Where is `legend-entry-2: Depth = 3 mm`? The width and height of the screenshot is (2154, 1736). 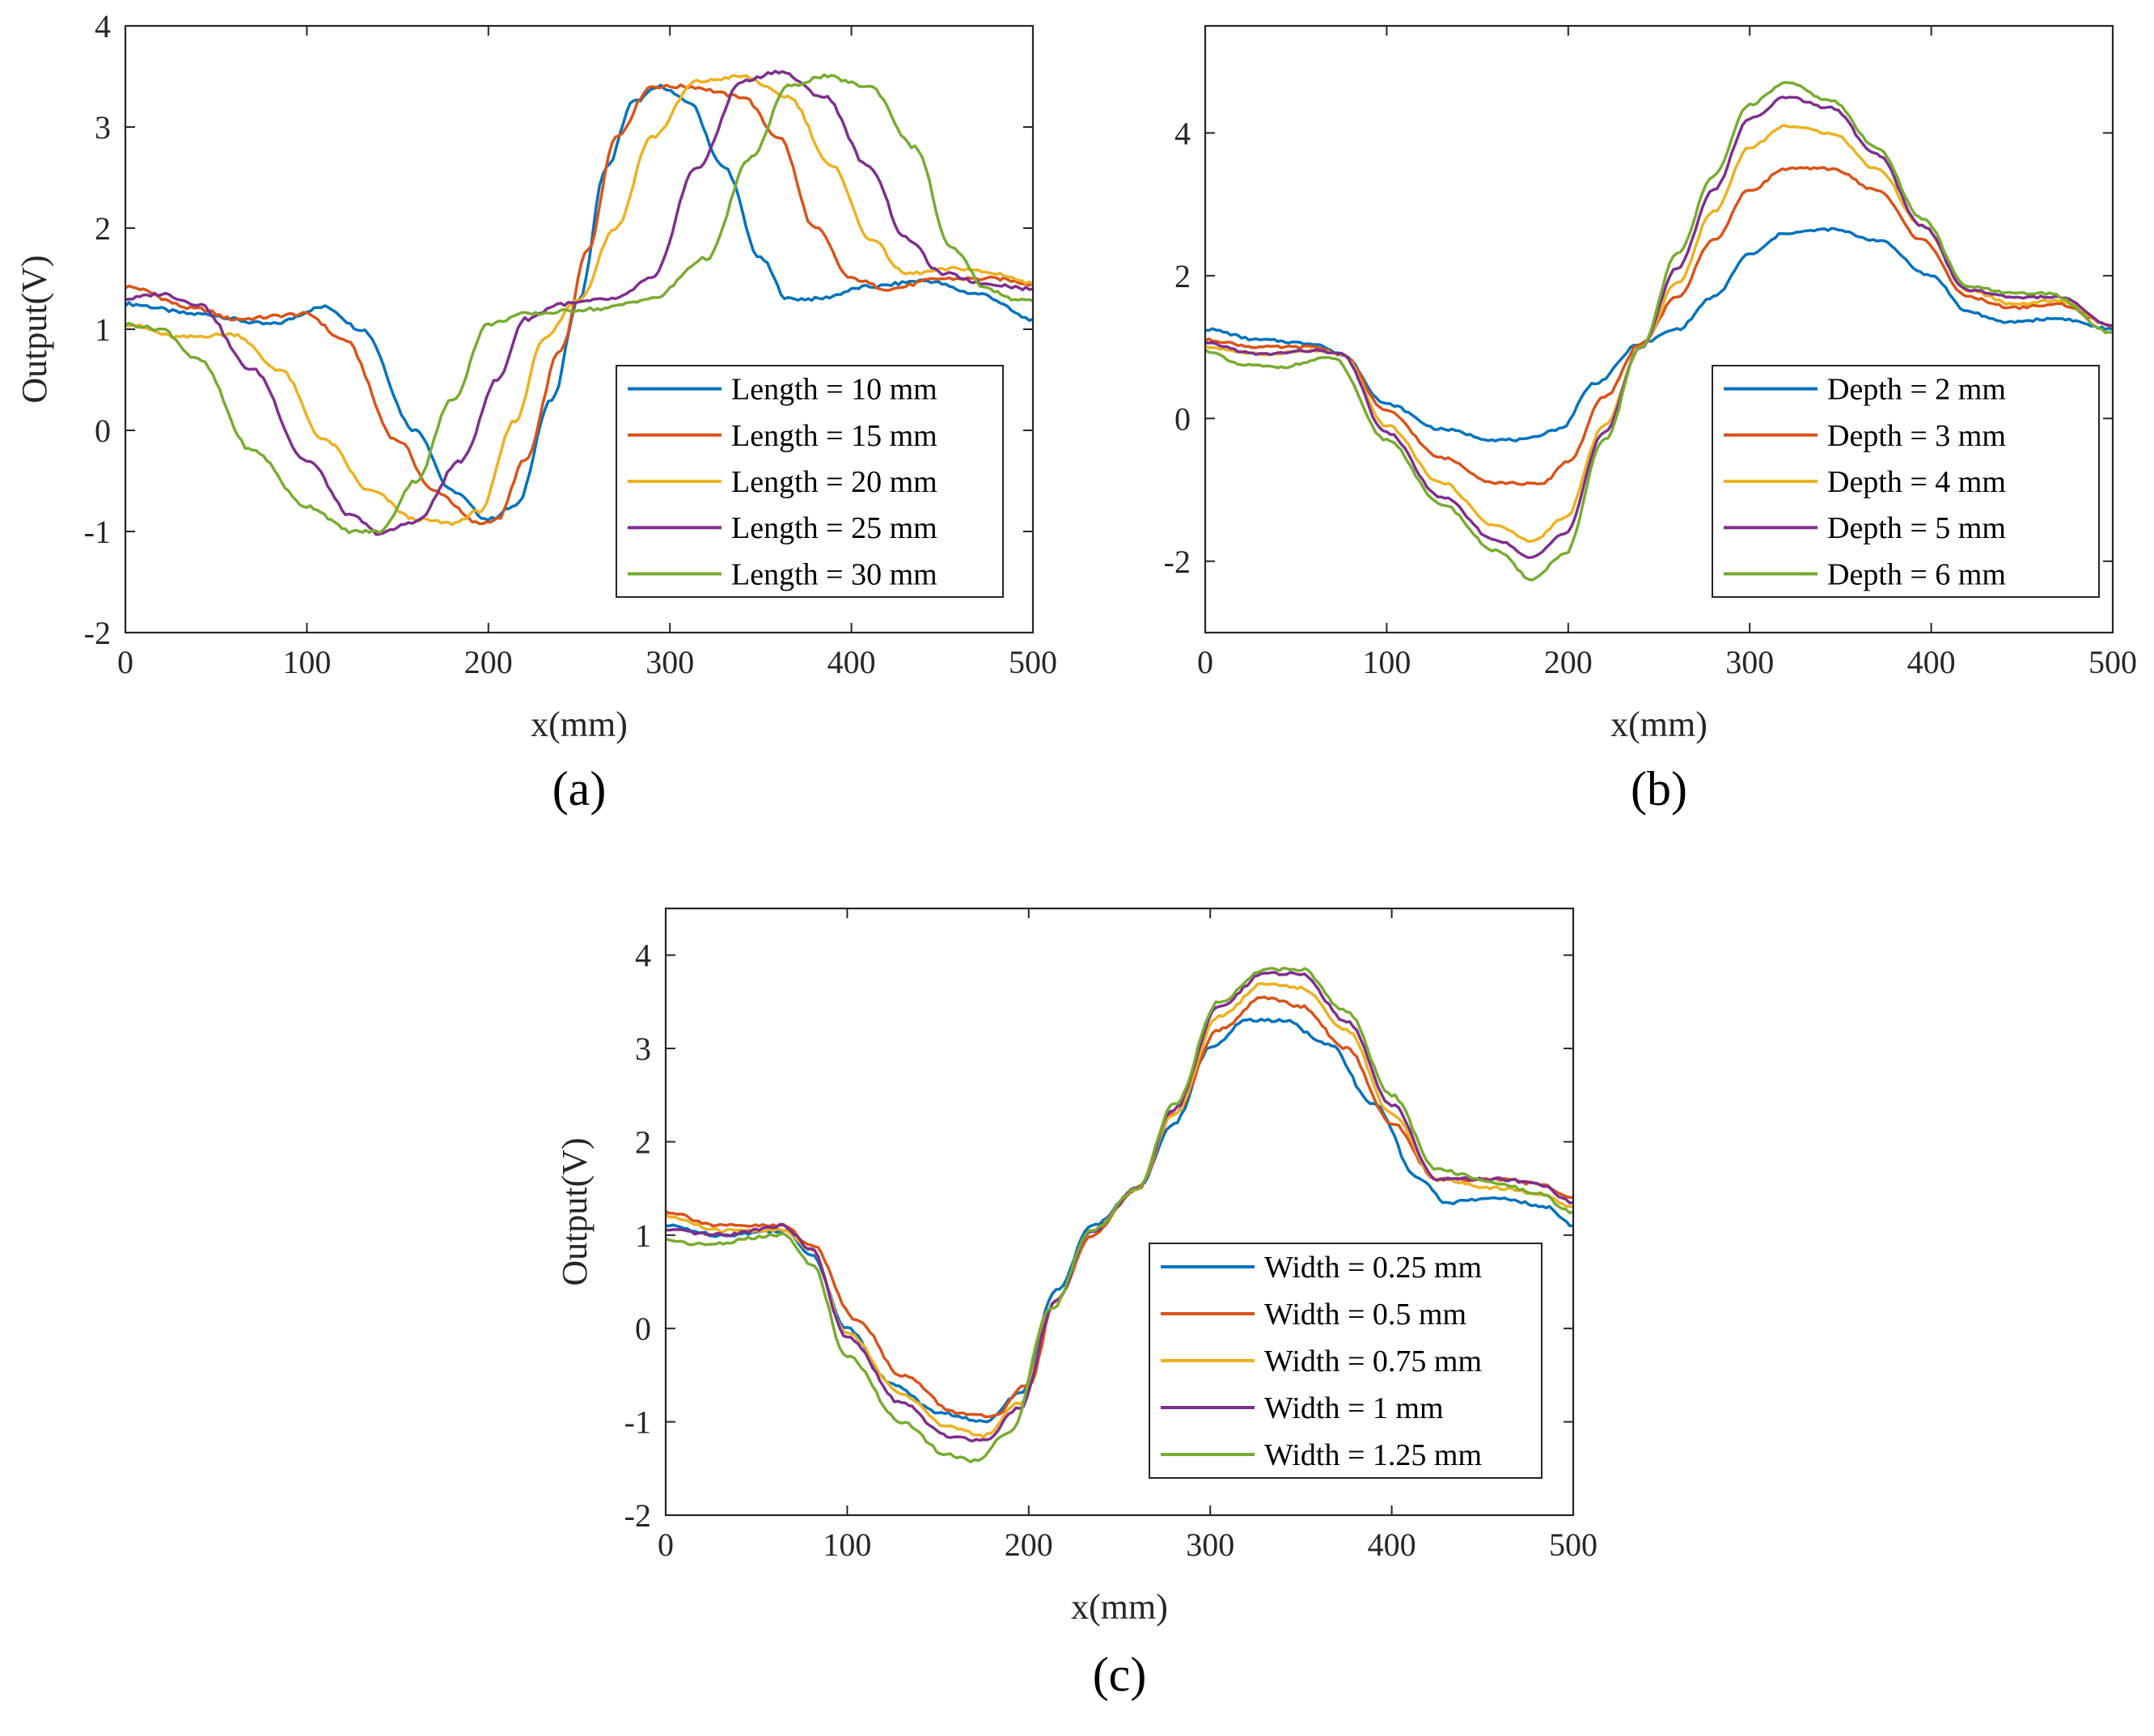
legend-entry-2: Depth = 3 mm is located at coordinates (1916, 436).